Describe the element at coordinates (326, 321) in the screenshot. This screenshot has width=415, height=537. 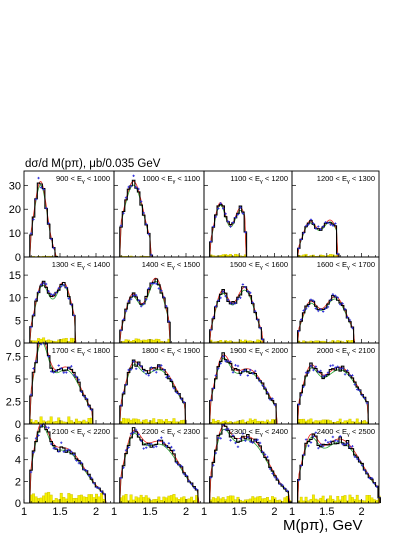
I see `model-green-curve` at that location.